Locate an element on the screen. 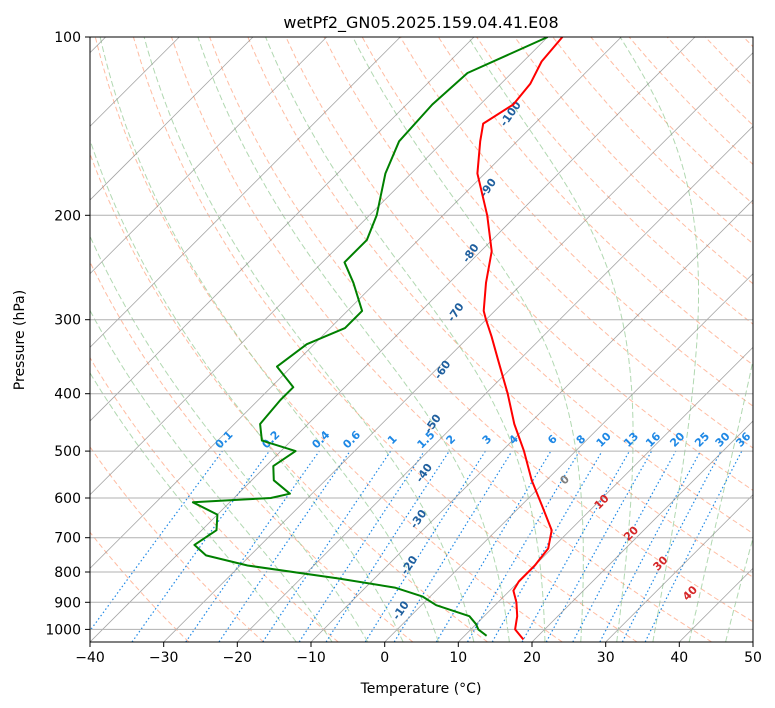 This screenshot has width=775, height=708. mixing-ratio-label: 0.4 is located at coordinates (320, 439).